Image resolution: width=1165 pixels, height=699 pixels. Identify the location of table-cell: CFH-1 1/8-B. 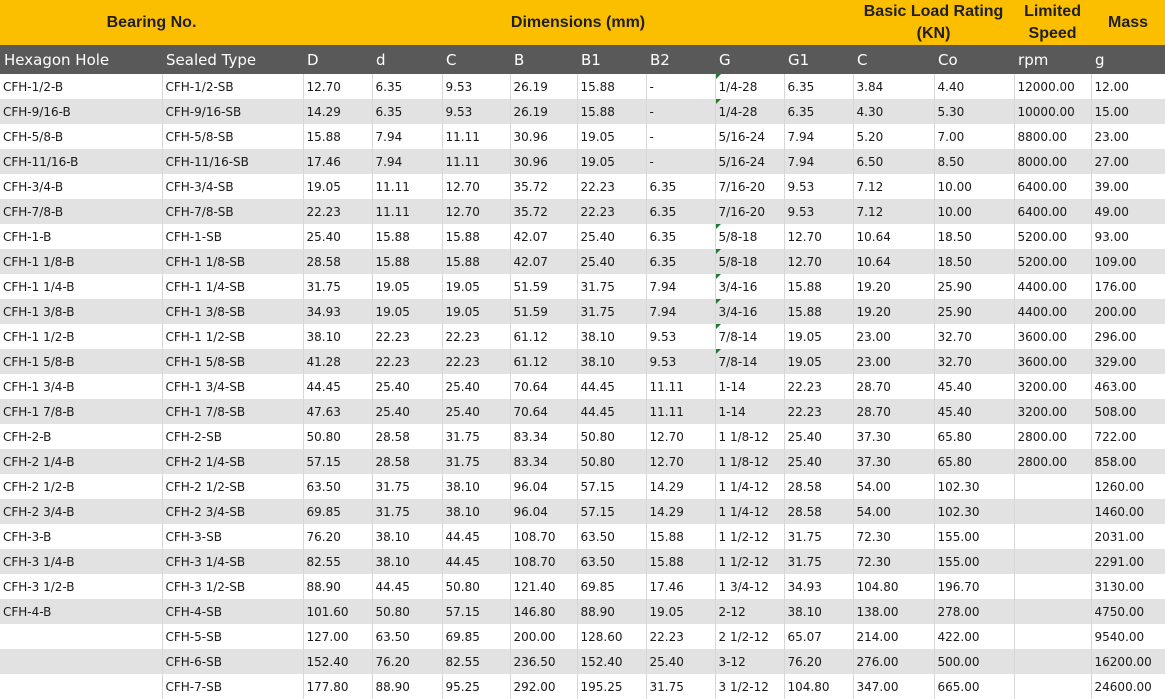
(39, 261).